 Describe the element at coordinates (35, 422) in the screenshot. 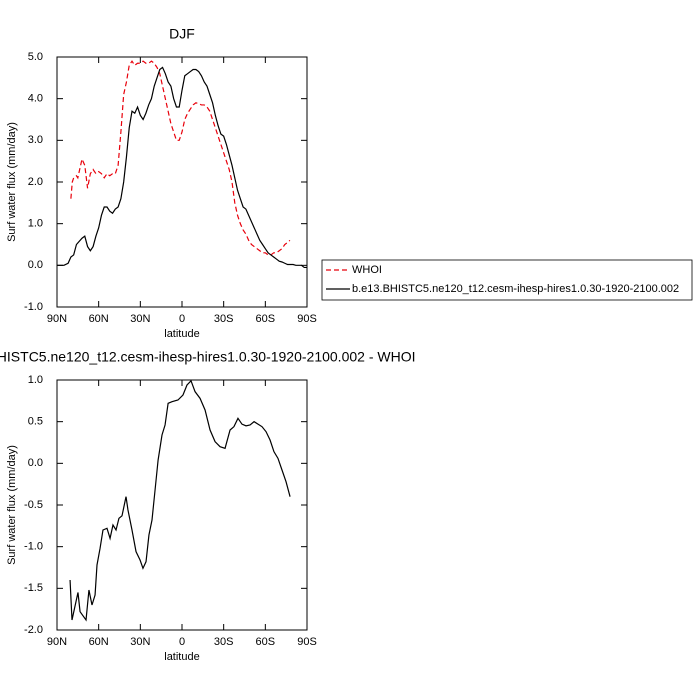

I see `y-tick-label: 0.5` at that location.